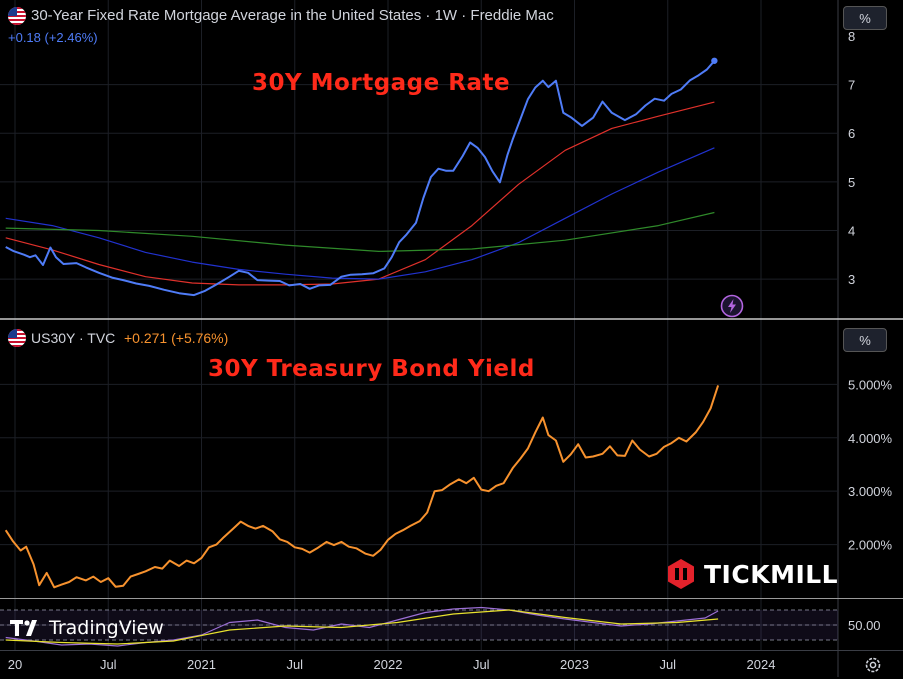 This screenshot has width=903, height=679. What do you see at coordinates (388, 664) in the screenshot?
I see `x-tick-label: 2022` at bounding box center [388, 664].